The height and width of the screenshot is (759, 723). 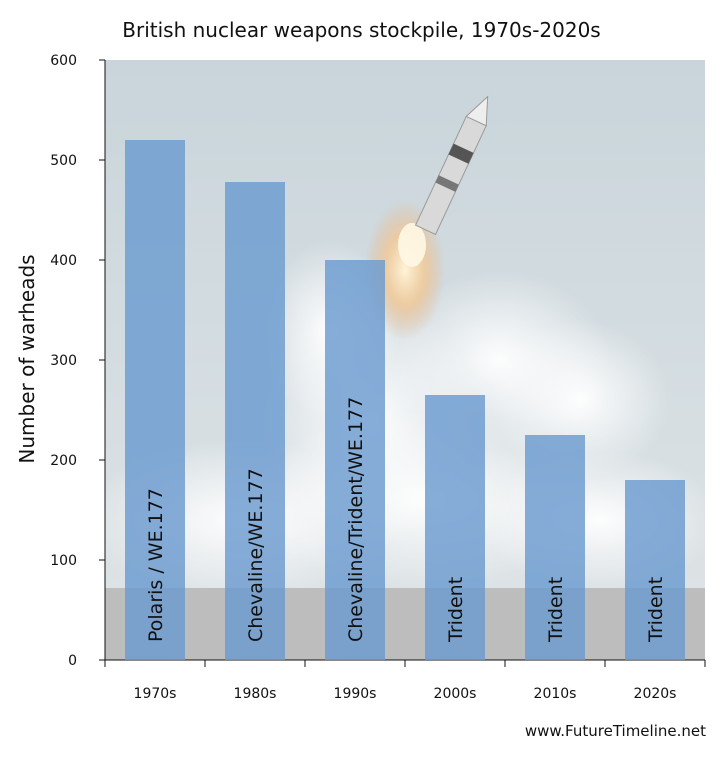 I want to click on y-tick-label: 100, so click(x=63, y=561).